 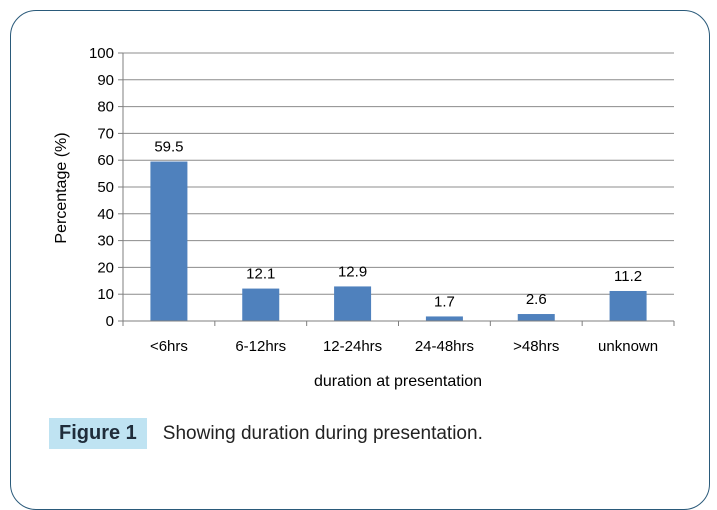 What do you see at coordinates (105, 133) in the screenshot?
I see `y-tick-label: 70` at bounding box center [105, 133].